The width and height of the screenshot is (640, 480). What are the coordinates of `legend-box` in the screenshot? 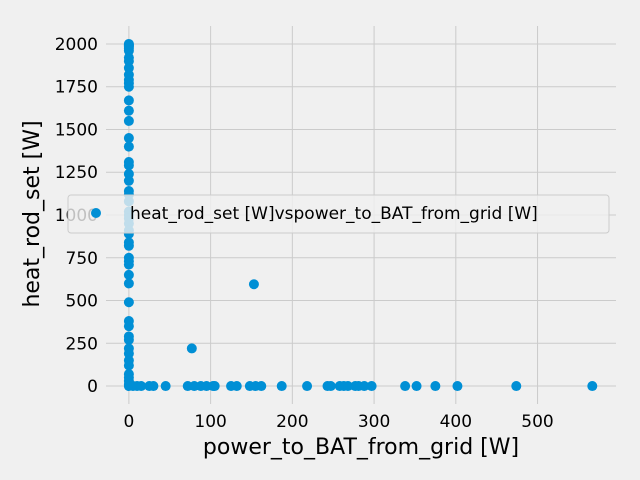 It's located at (338, 214).